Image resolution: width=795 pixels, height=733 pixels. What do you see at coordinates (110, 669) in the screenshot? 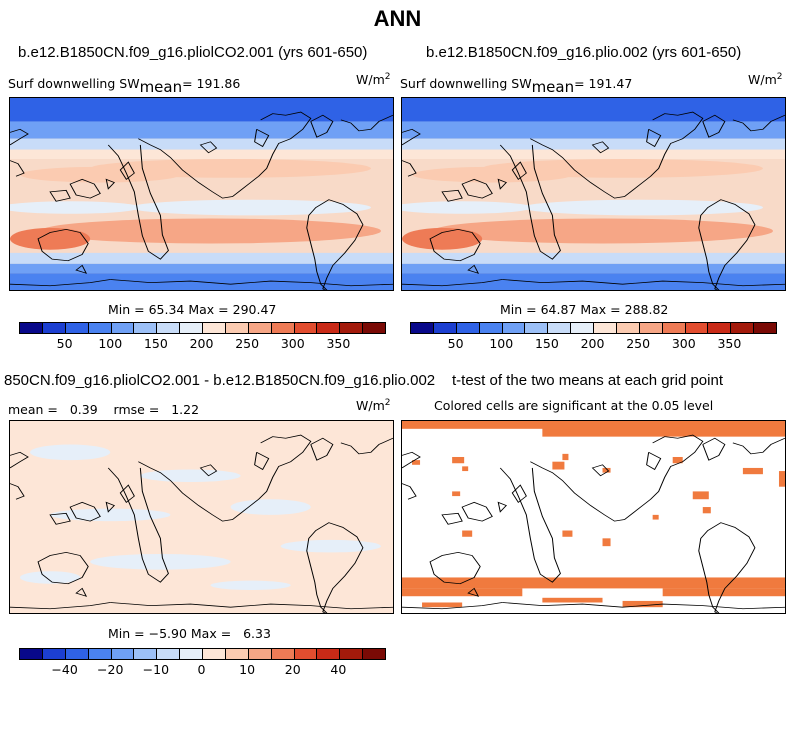
I see `colorbar-tick-label: −20` at bounding box center [110, 669].